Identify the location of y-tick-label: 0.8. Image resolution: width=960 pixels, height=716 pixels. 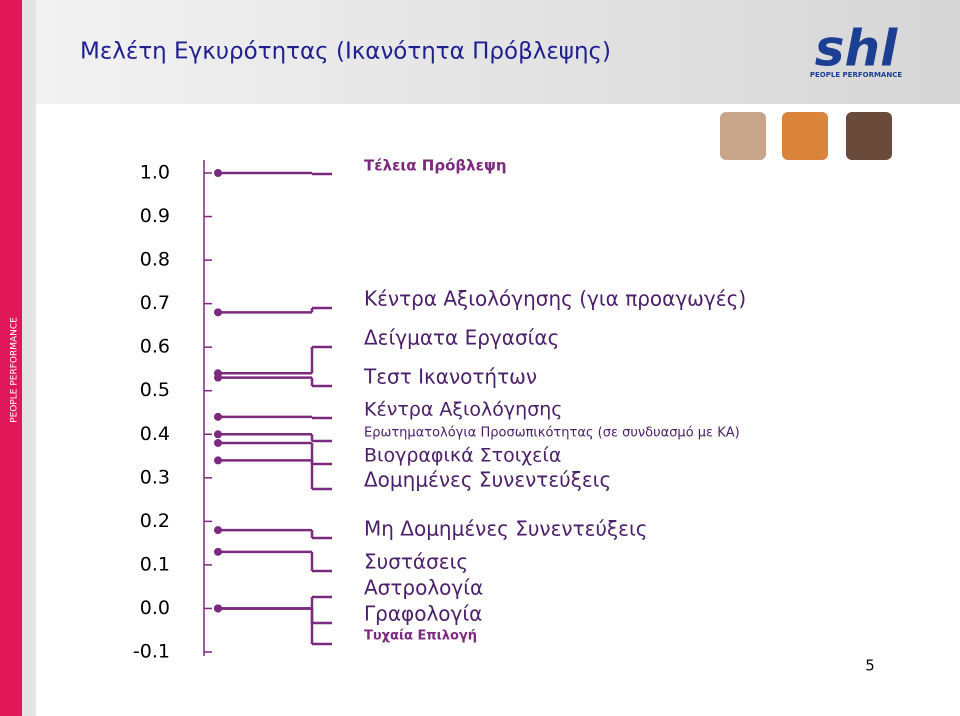
(155, 260).